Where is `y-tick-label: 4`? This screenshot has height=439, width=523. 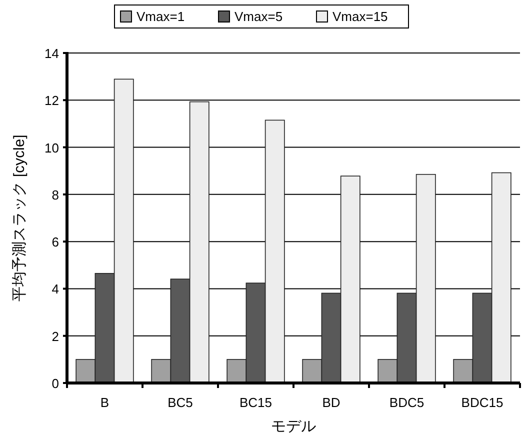
y-tick-label: 4 is located at coordinates (55, 289).